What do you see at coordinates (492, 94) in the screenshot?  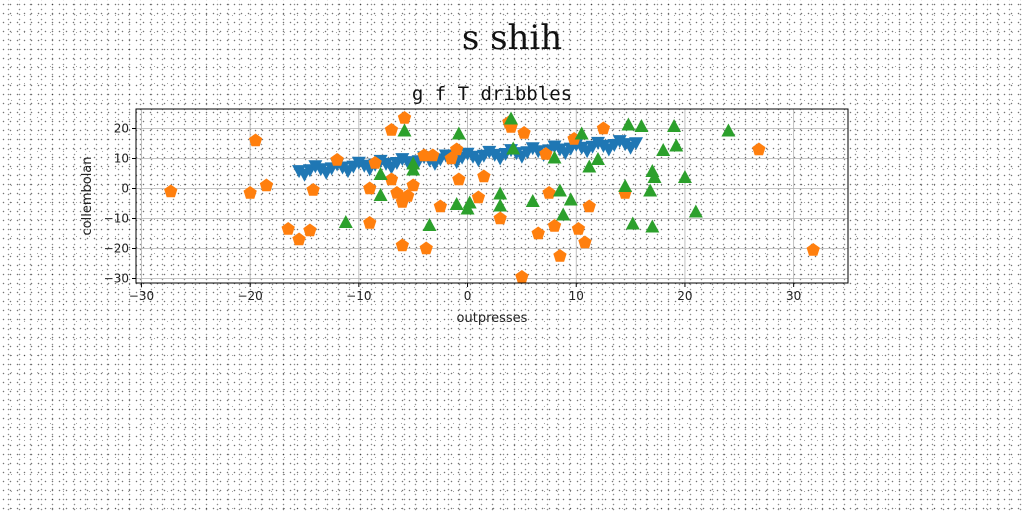 I see `chart-title: g f T dribbles` at bounding box center [492, 94].